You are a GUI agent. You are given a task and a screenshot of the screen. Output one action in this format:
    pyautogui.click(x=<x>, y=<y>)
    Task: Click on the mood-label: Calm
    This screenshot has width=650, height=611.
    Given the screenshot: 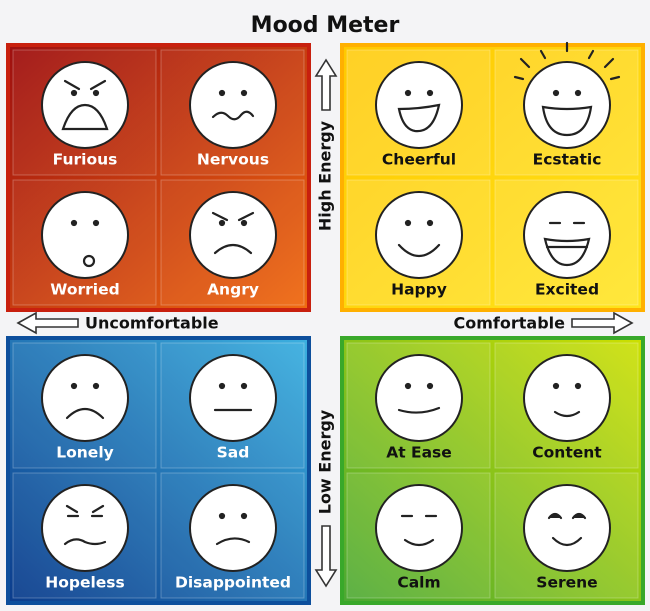 What is the action you would take?
    pyautogui.click(x=418, y=583)
    